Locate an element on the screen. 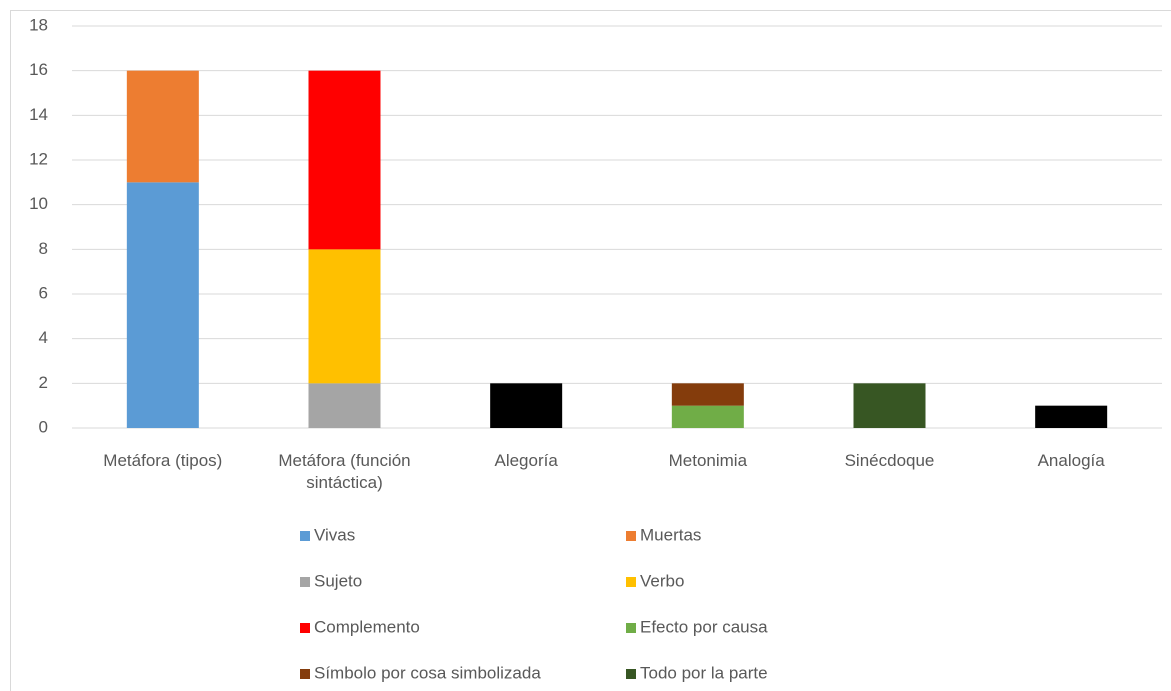 Image resolution: width=1171 pixels, height=691 pixels. x-tick-label: Alegoría is located at coordinates (526, 460).